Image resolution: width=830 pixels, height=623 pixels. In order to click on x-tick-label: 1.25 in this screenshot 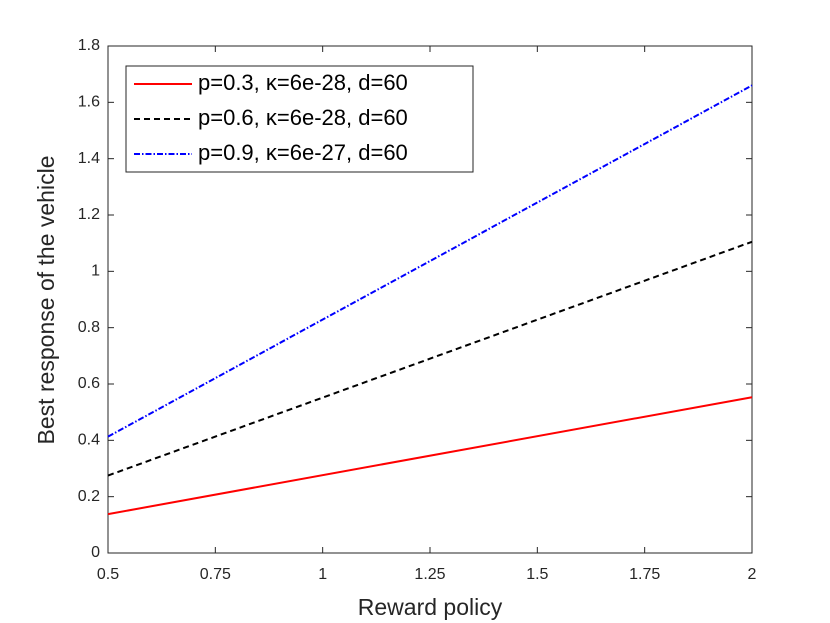, I will do `click(429, 574)`.